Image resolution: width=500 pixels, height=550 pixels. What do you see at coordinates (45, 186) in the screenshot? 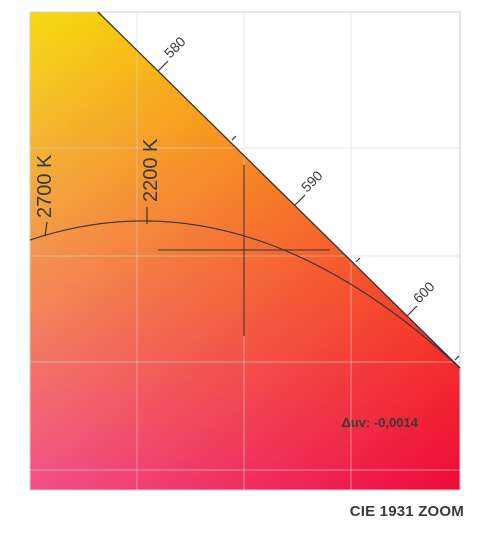
I see `cct-label-2700k: 2700 K` at bounding box center [45, 186].